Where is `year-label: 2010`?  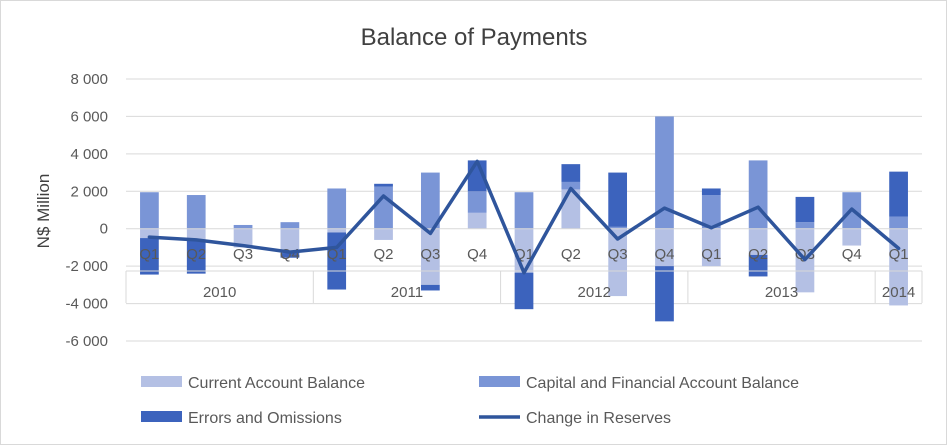
year-label: 2010 is located at coordinates (219, 292).